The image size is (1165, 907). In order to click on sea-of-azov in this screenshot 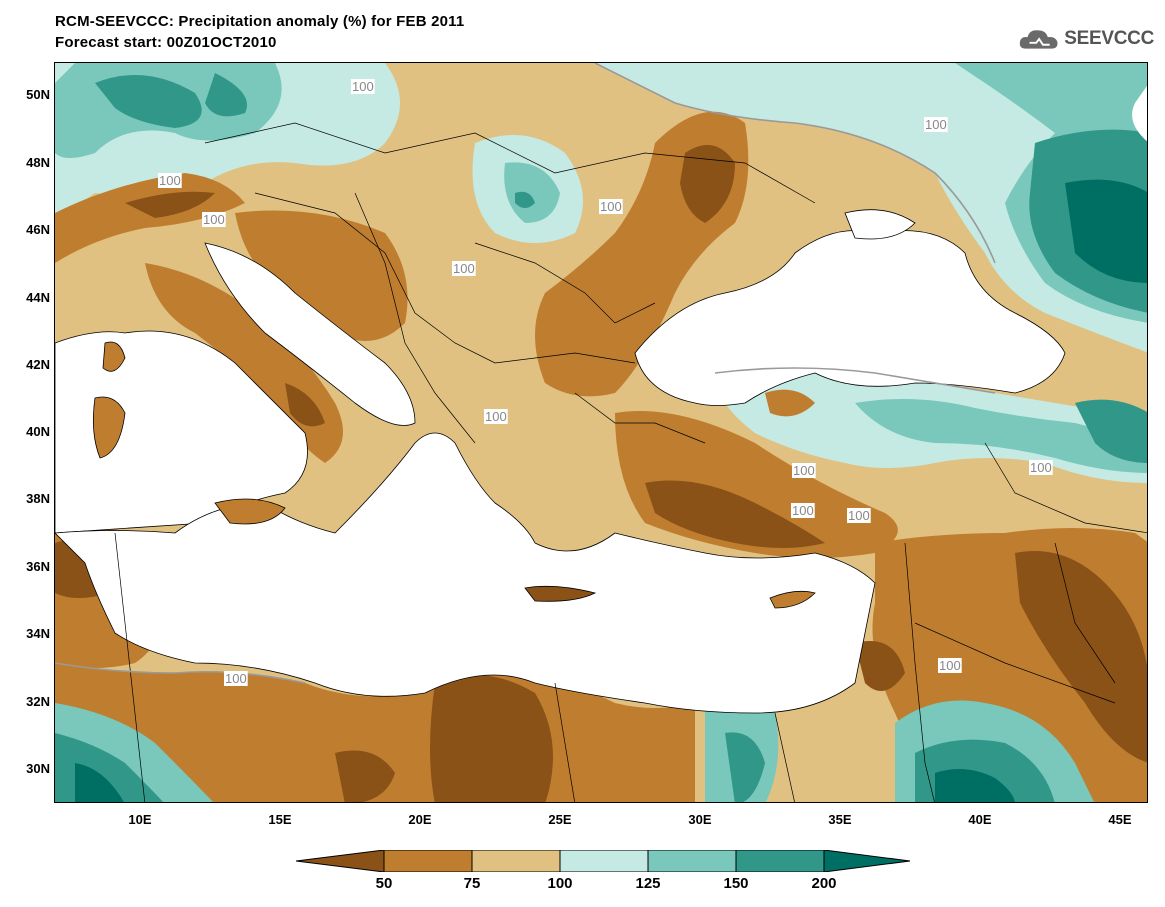, I will do `click(880, 224)`.